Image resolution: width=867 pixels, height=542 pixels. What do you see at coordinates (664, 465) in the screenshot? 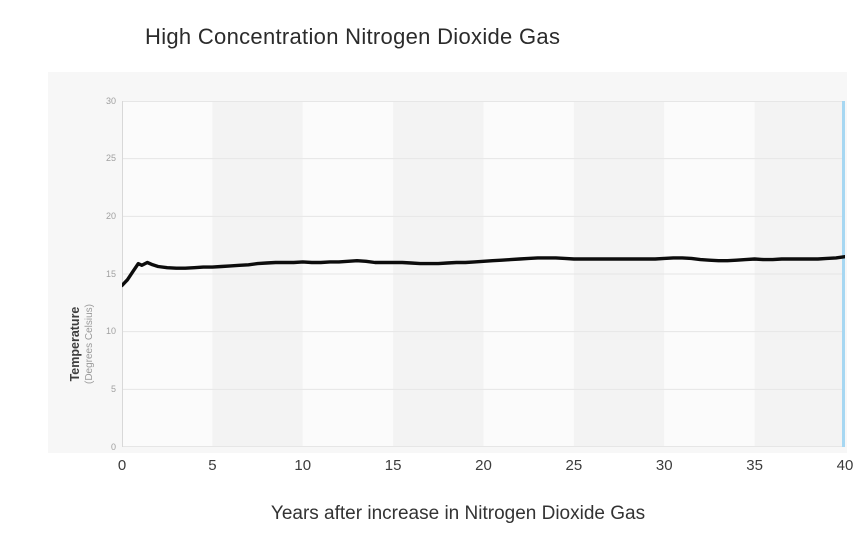
I see `x-tick-label: 30` at bounding box center [664, 465].